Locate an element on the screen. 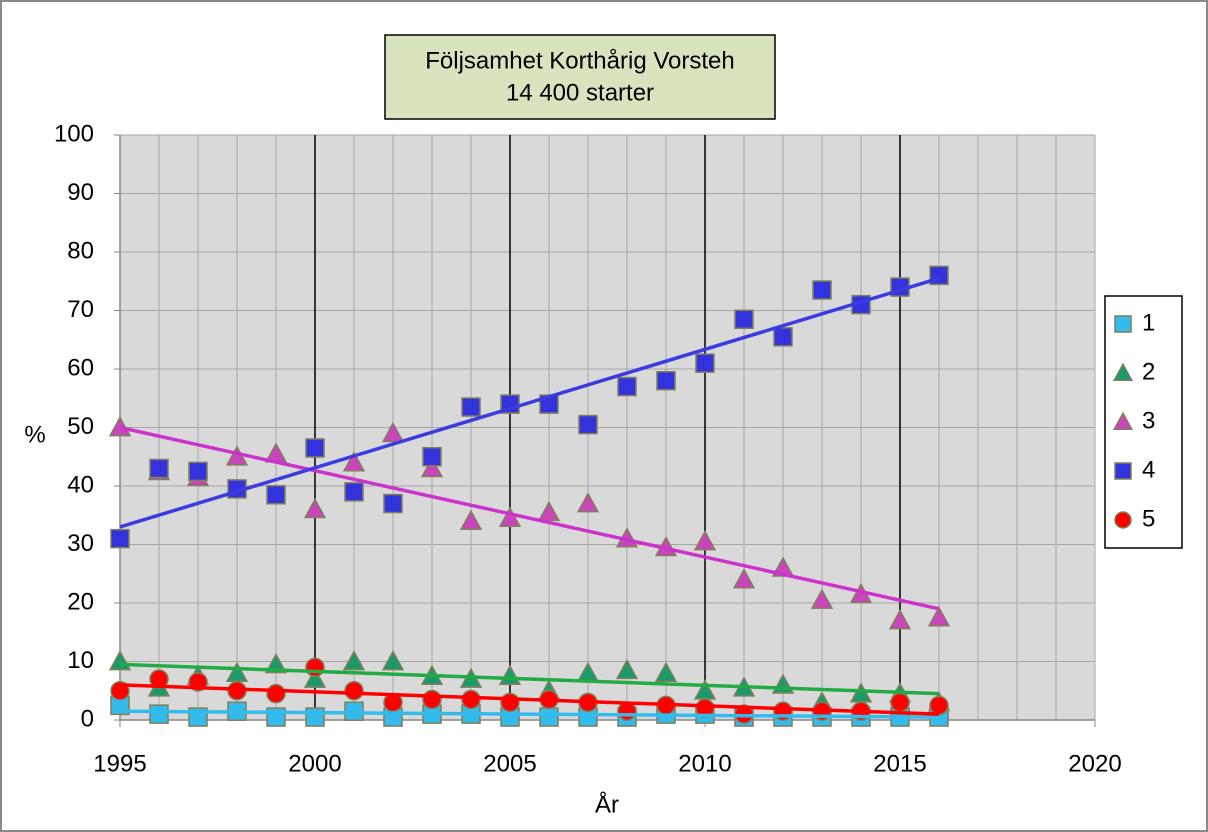  y-axis-label: % is located at coordinates (34, 434).